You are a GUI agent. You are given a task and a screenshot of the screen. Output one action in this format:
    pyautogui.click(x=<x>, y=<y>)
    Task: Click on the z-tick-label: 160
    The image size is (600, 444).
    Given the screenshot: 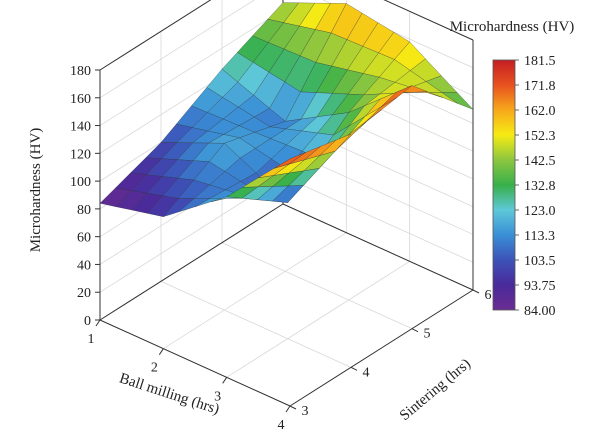 What is the action you would take?
    pyautogui.click(x=80, y=99)
    